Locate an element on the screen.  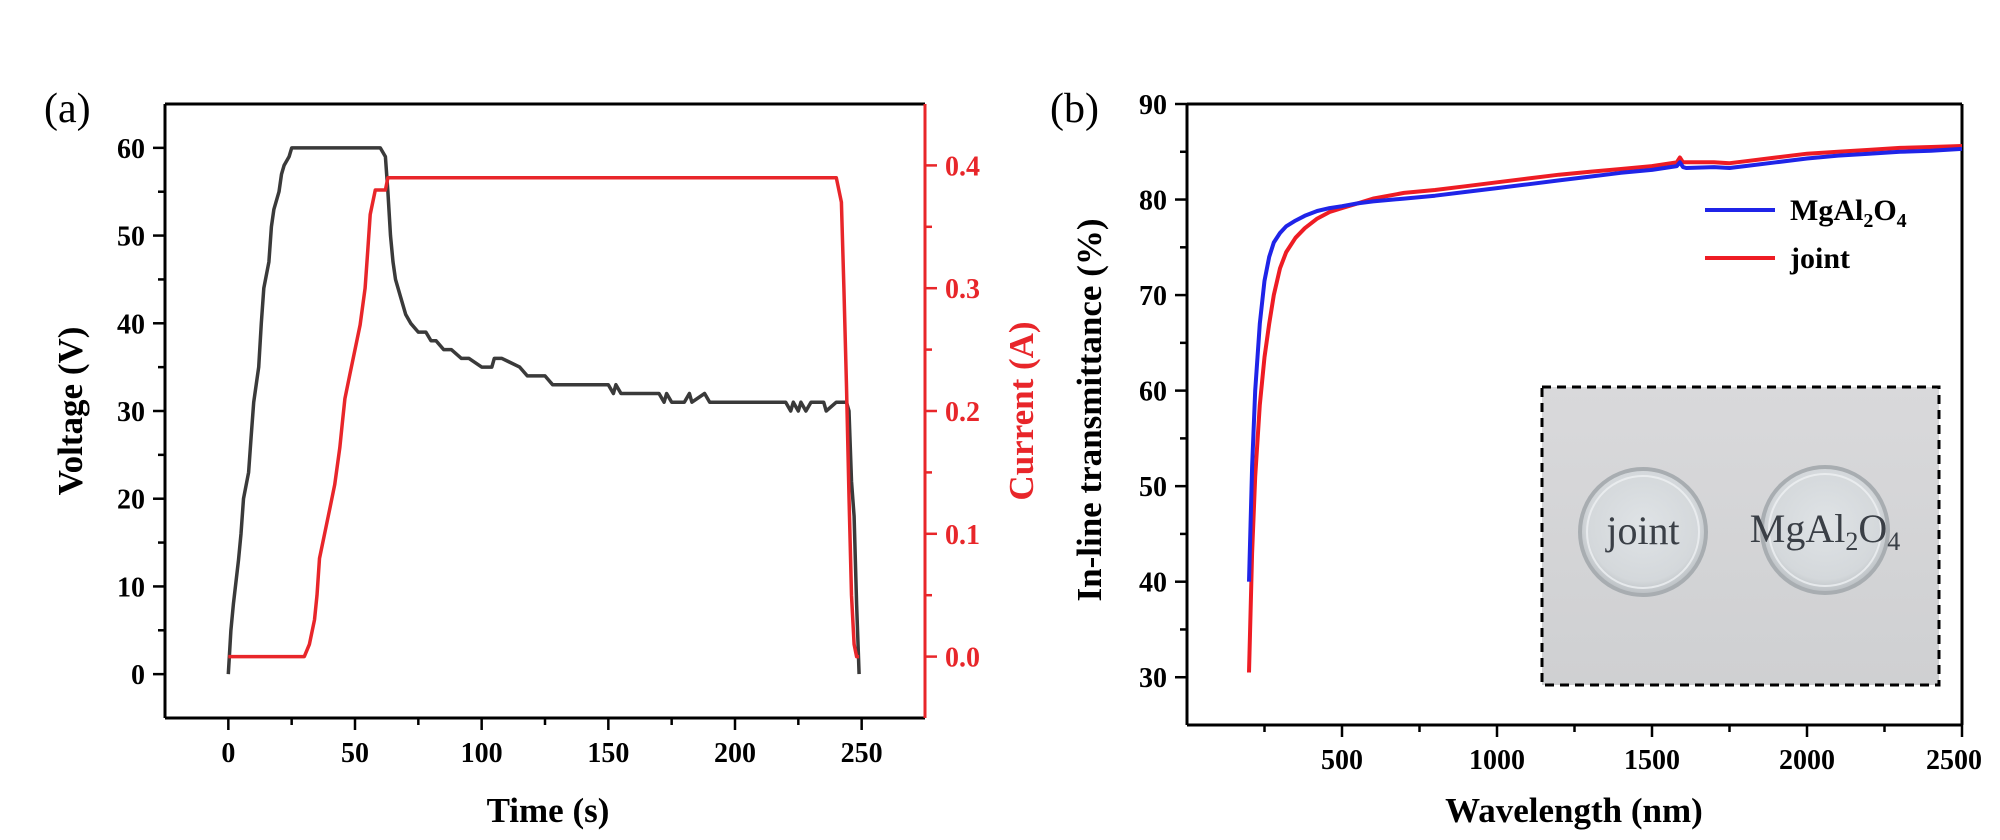
y-ticks-b: 30 40 50 60 70 80 90 is located at coordinates (1163, 392).